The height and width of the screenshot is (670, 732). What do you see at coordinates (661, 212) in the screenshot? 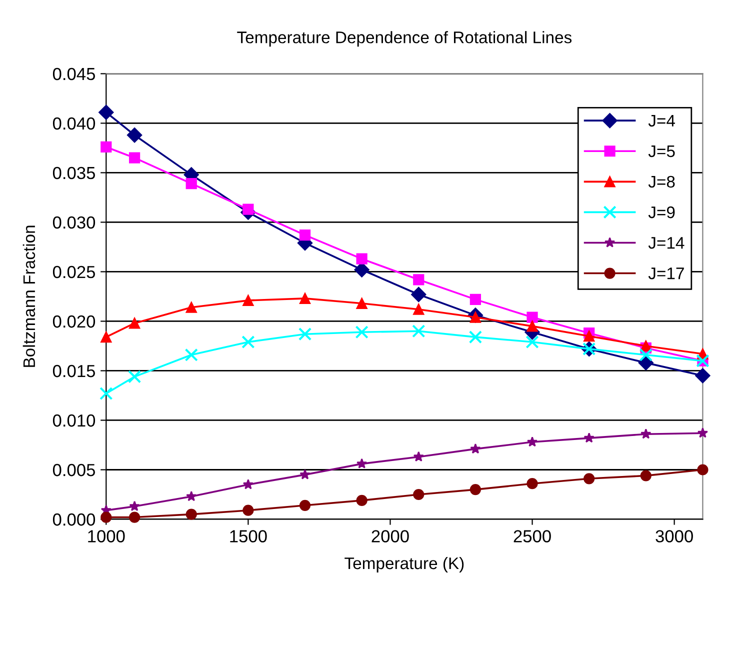
I see `legend-label: J=9` at bounding box center [661, 212].